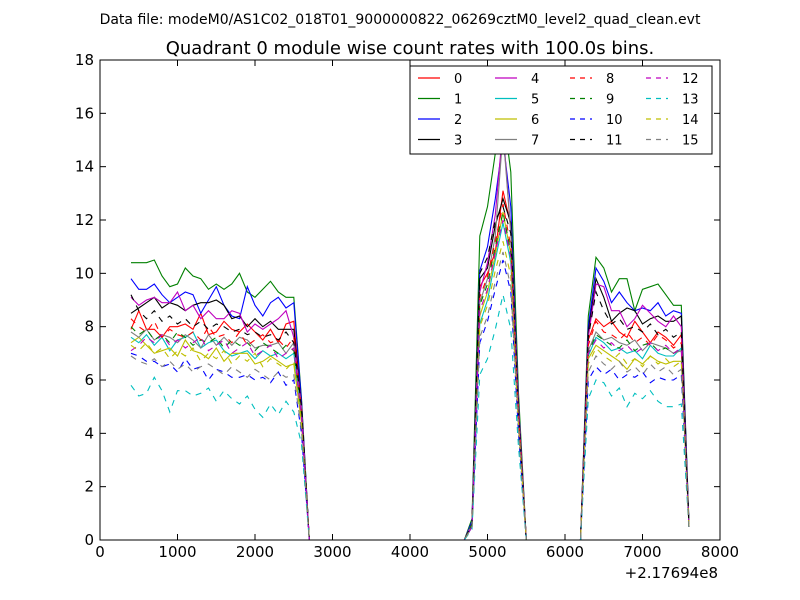 The height and width of the screenshot is (600, 800). What do you see at coordinates (84, 273) in the screenshot?
I see `y-tick-label: 10` at bounding box center [84, 273].